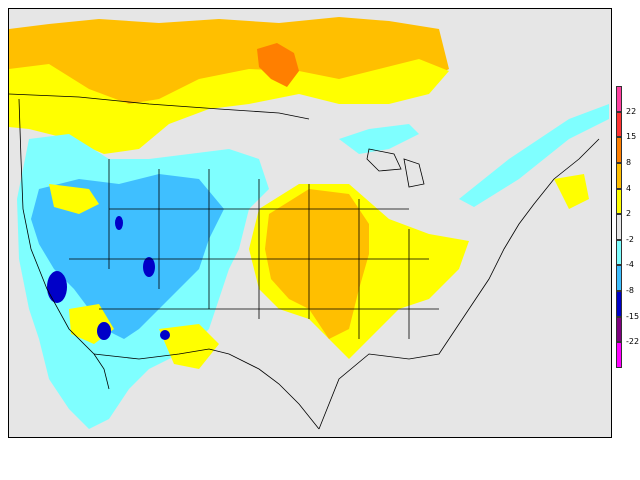 The width and height of the screenshot is (640, 480). What do you see at coordinates (633, 316) in the screenshot?
I see `legend-tick-label: -15` at bounding box center [633, 316].